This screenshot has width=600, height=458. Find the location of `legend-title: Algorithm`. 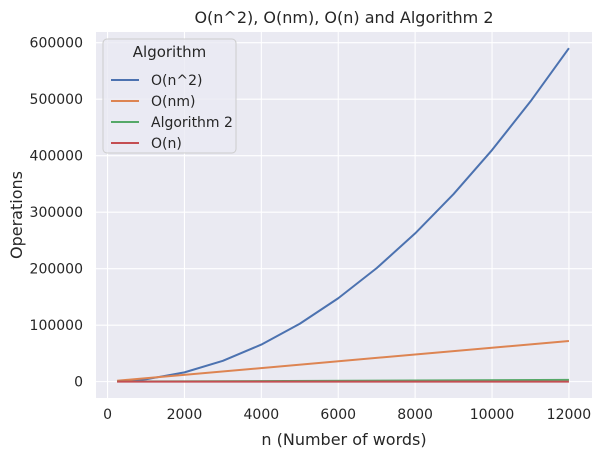

legend-title: Algorithm is located at coordinates (169, 52).